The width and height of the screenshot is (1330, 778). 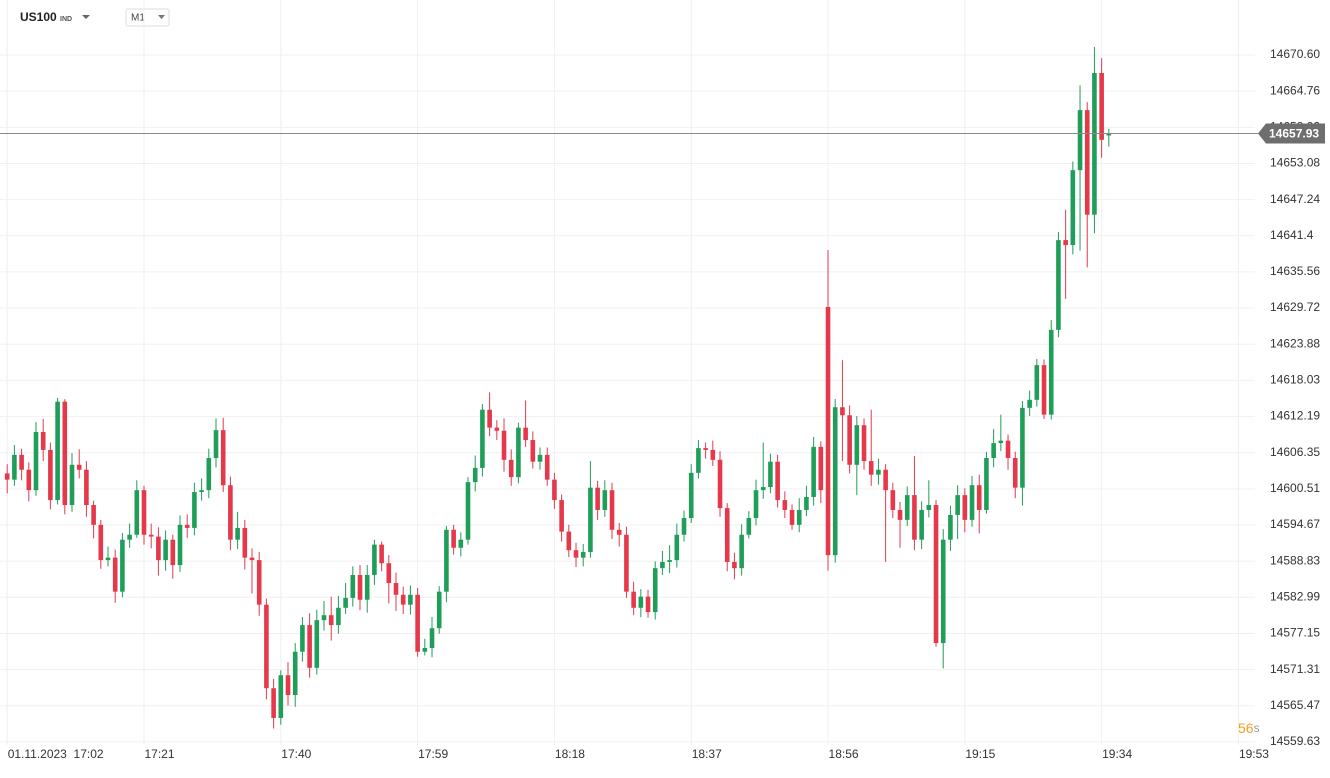 I want to click on timeframe-box, so click(x=147, y=17).